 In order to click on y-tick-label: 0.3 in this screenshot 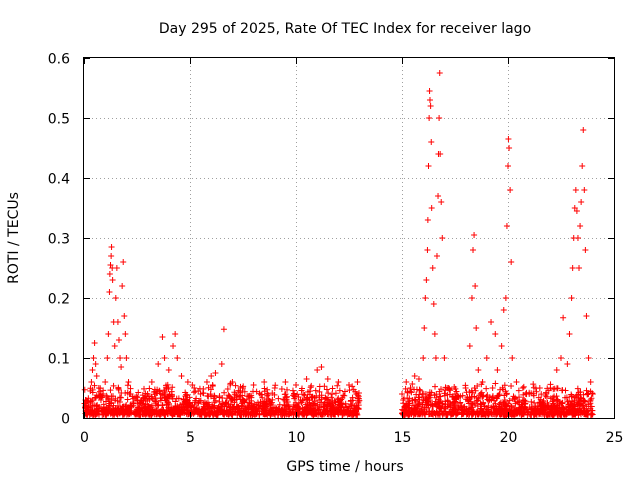, I will do `click(59, 240)`.